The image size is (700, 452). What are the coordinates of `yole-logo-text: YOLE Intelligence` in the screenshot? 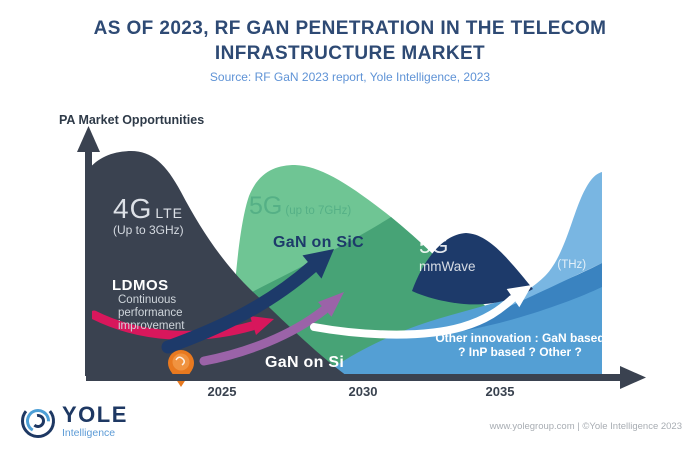 It's located at (95, 420).